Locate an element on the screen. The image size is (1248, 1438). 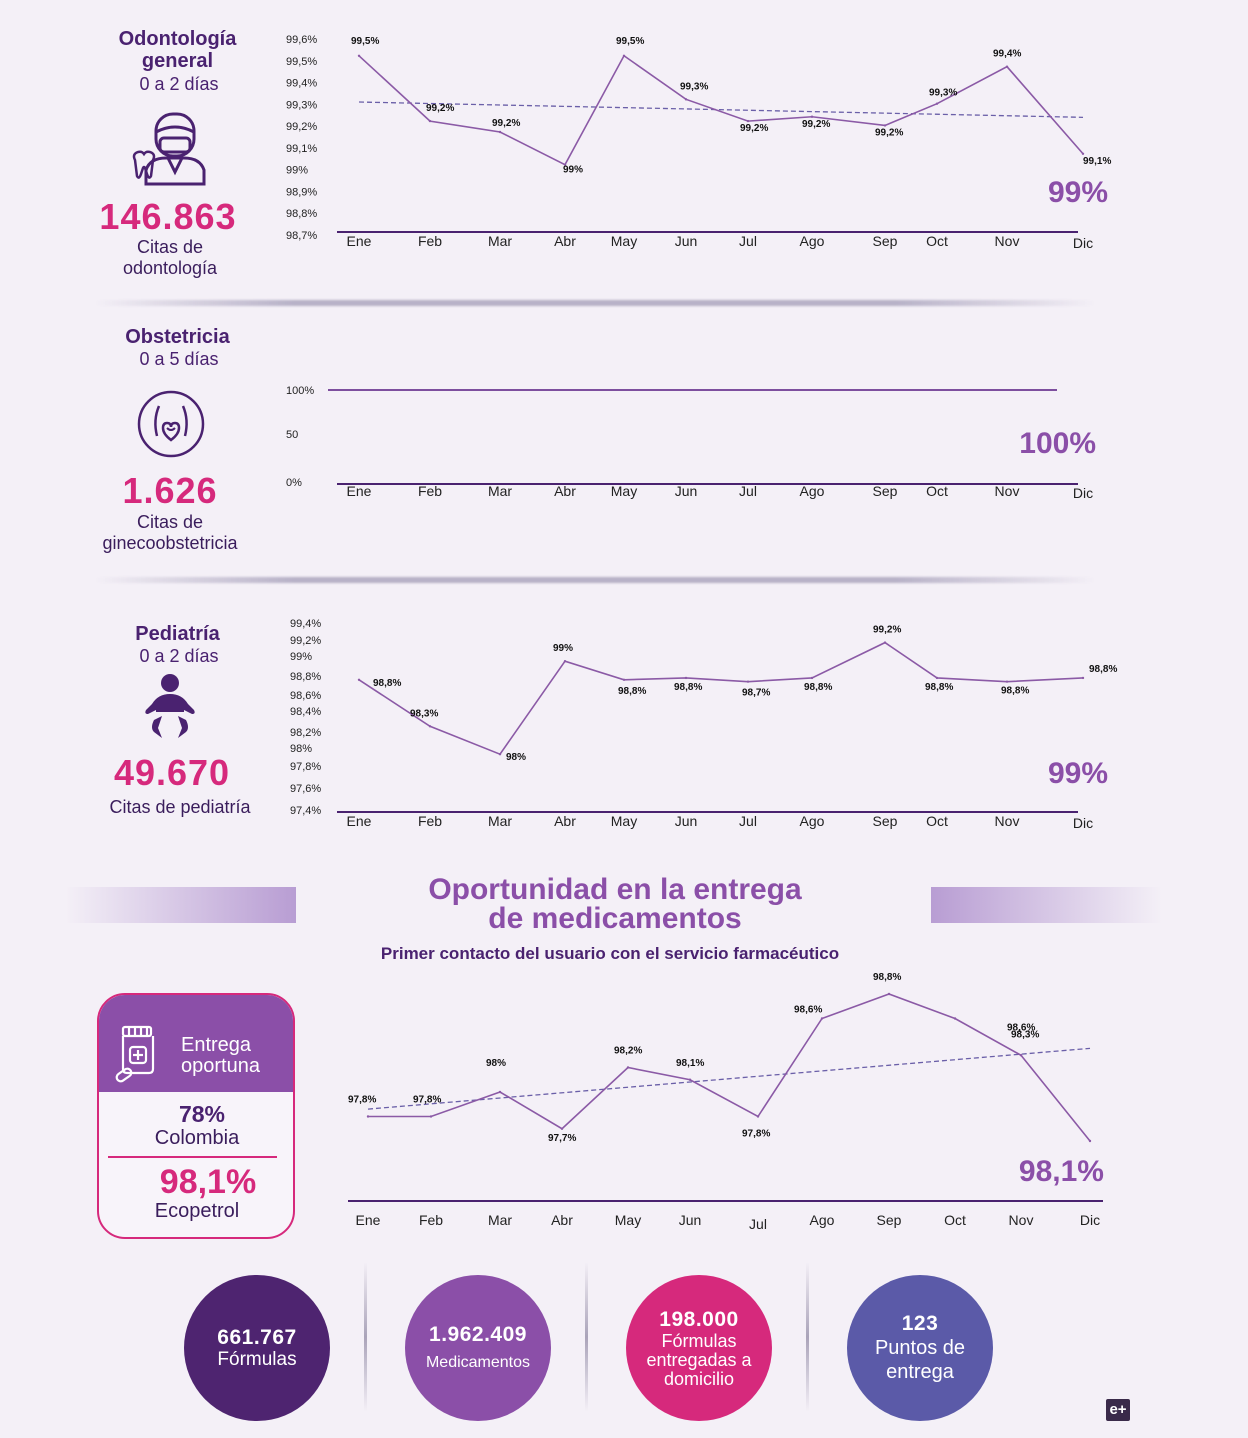
card-label-line1: Entrega is located at coordinates (216, 1045).